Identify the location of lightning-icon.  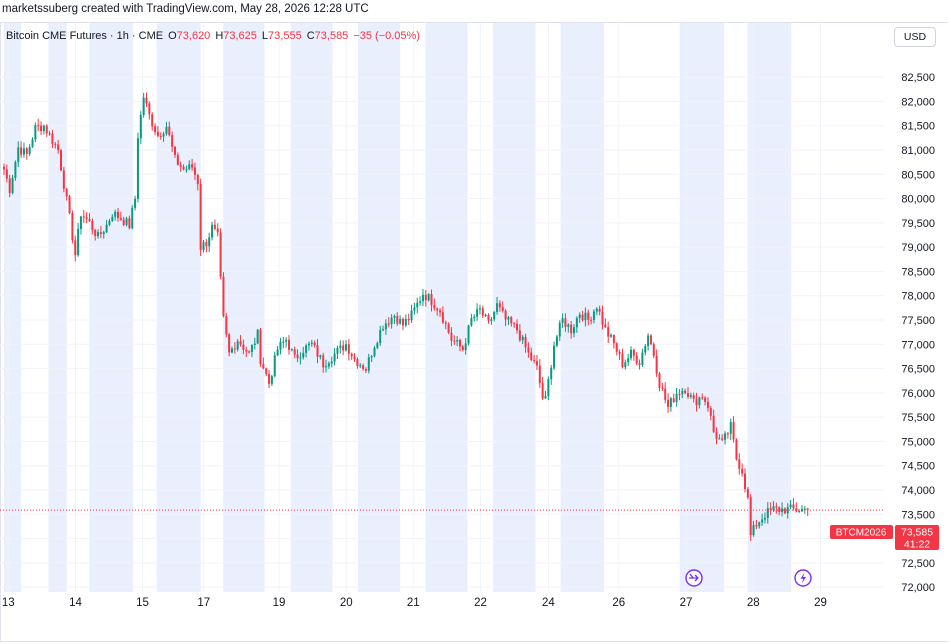
(803, 578).